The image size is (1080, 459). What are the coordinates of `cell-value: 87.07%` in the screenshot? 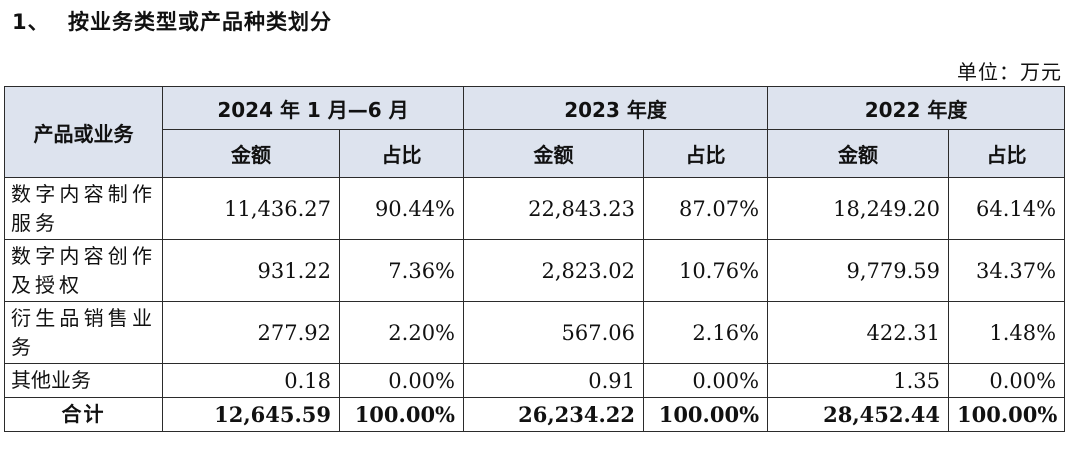 It's located at (706, 208).